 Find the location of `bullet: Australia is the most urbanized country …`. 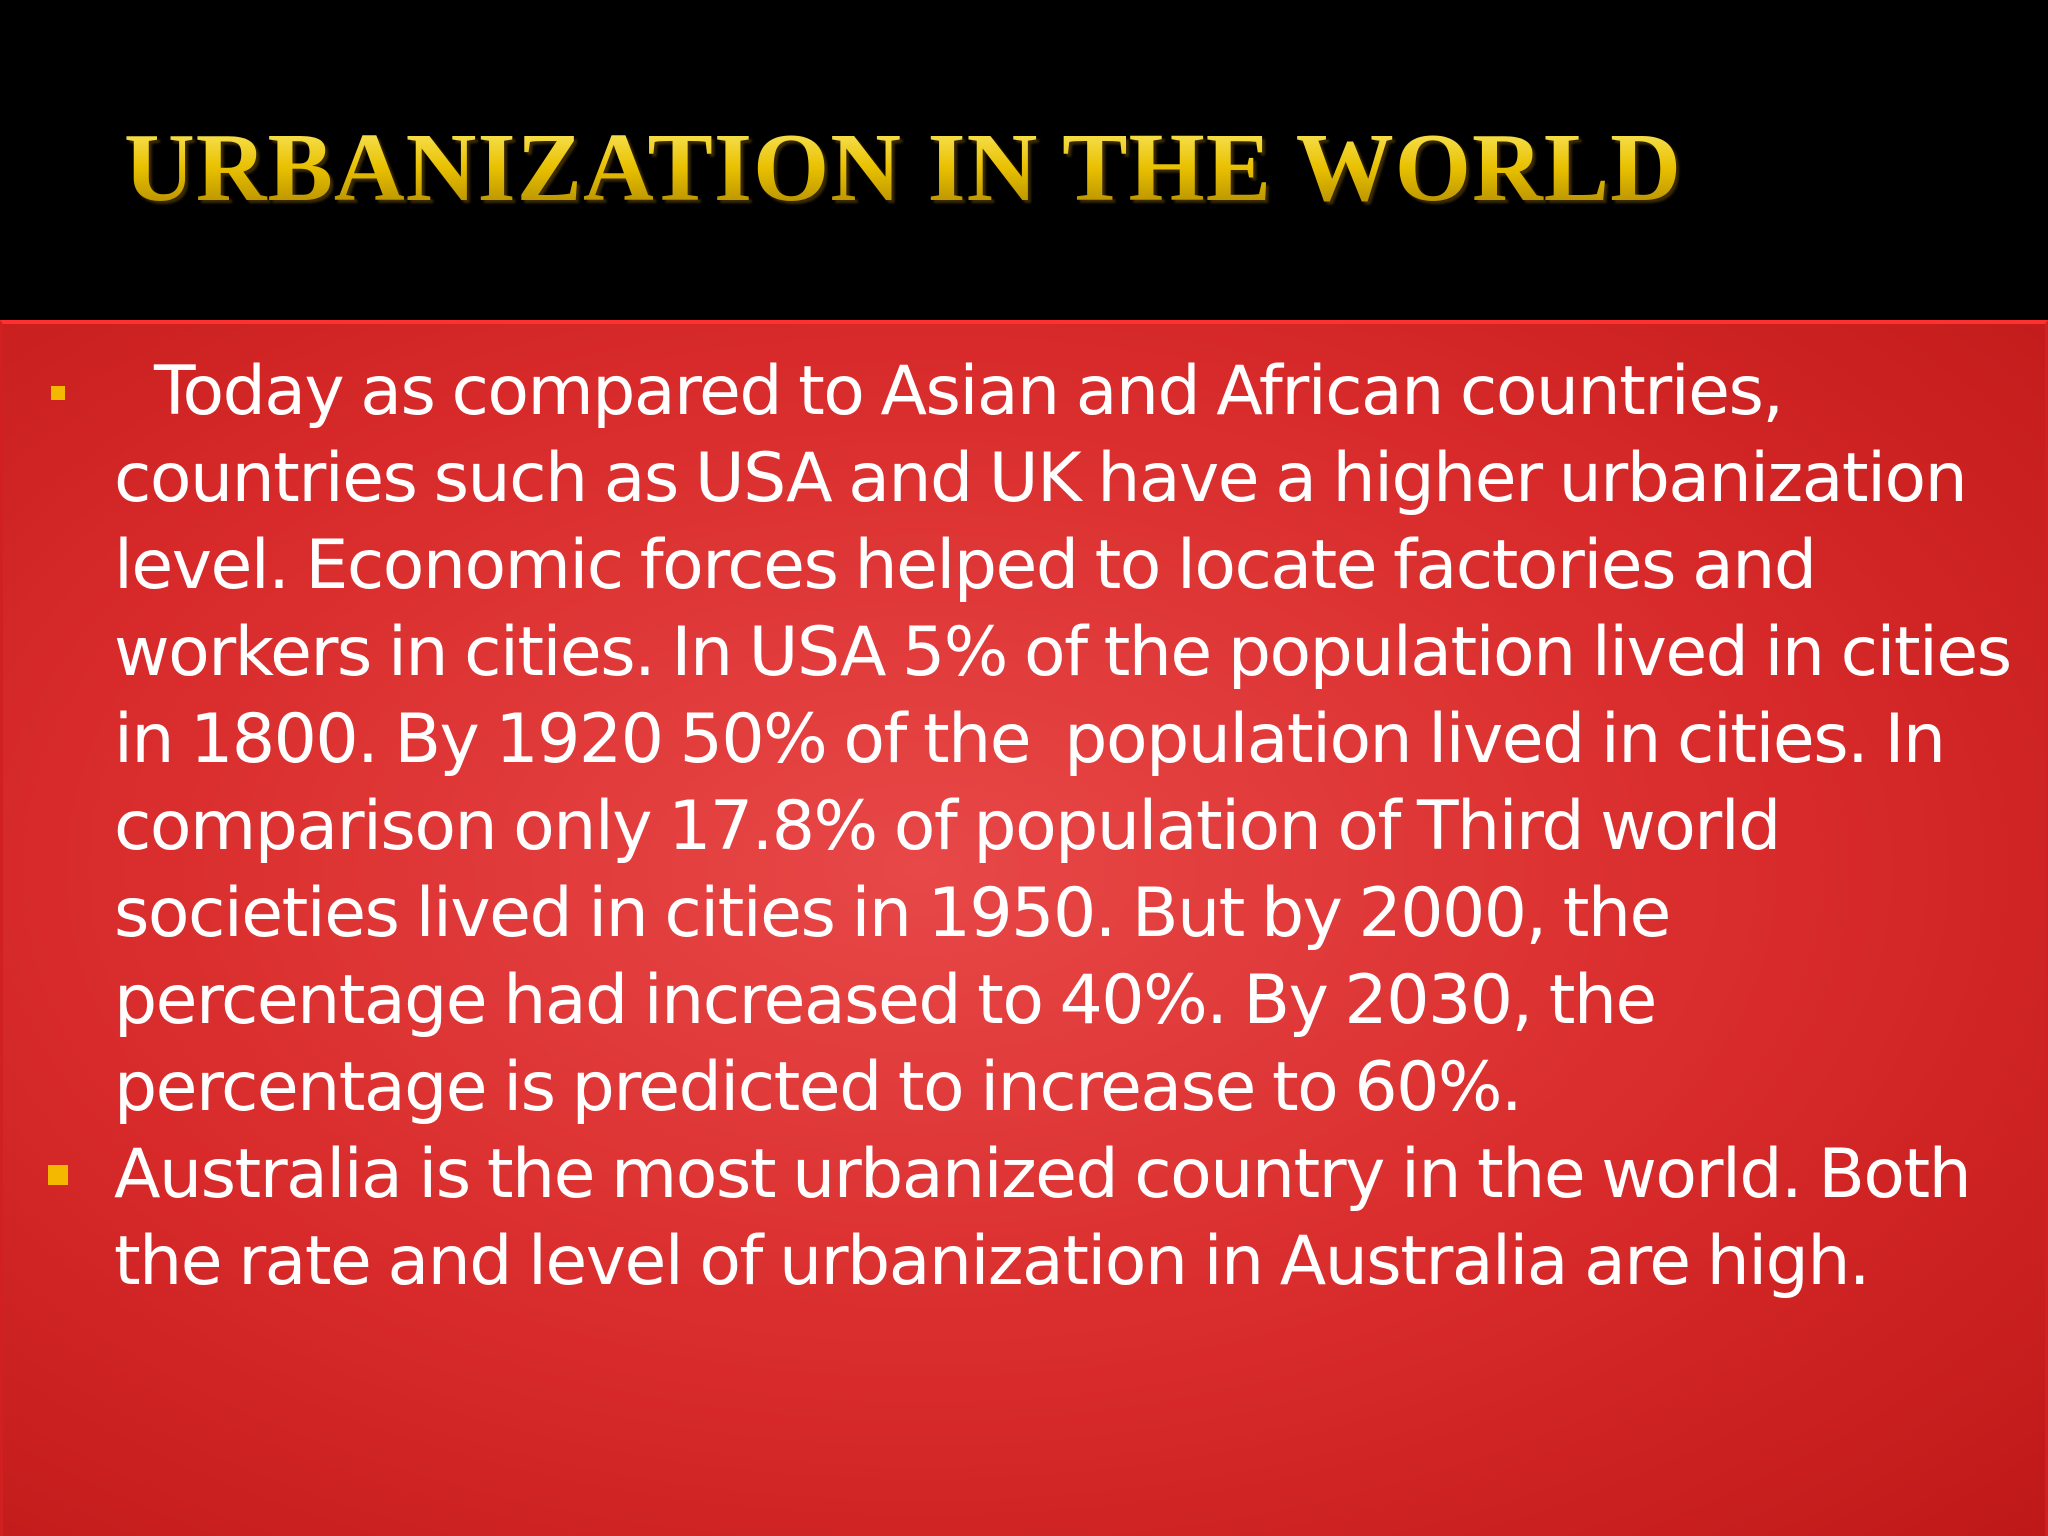

bullet: Australia is the most urbanized country … is located at coordinates (1043, 1218).